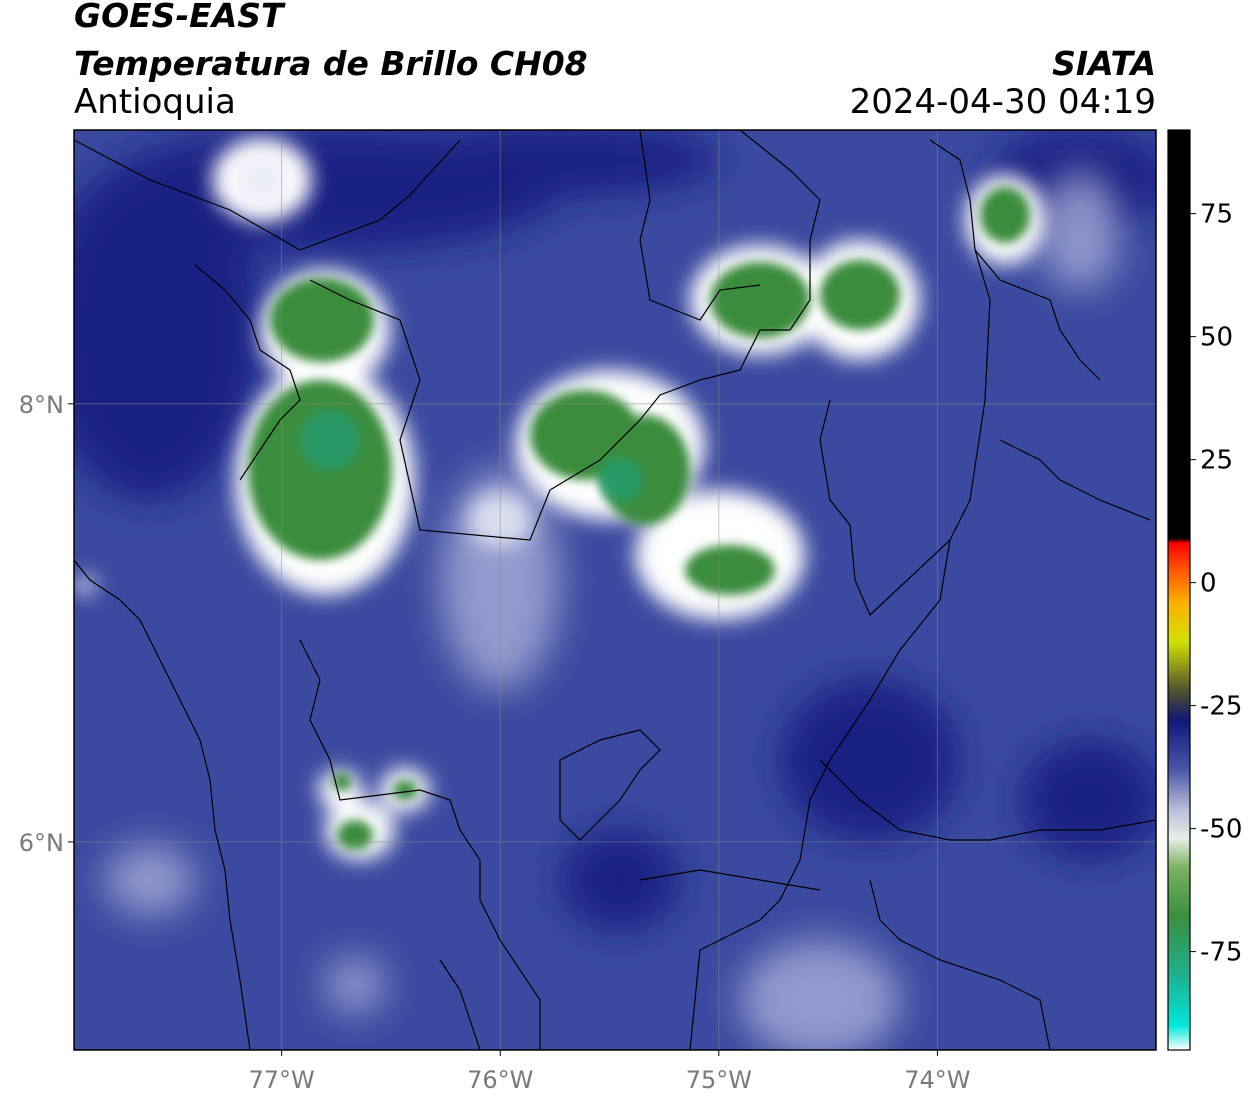 This screenshot has width=1252, height=1099. What do you see at coordinates (155, 102) in the screenshot?
I see `region-label: Antioquia` at bounding box center [155, 102].